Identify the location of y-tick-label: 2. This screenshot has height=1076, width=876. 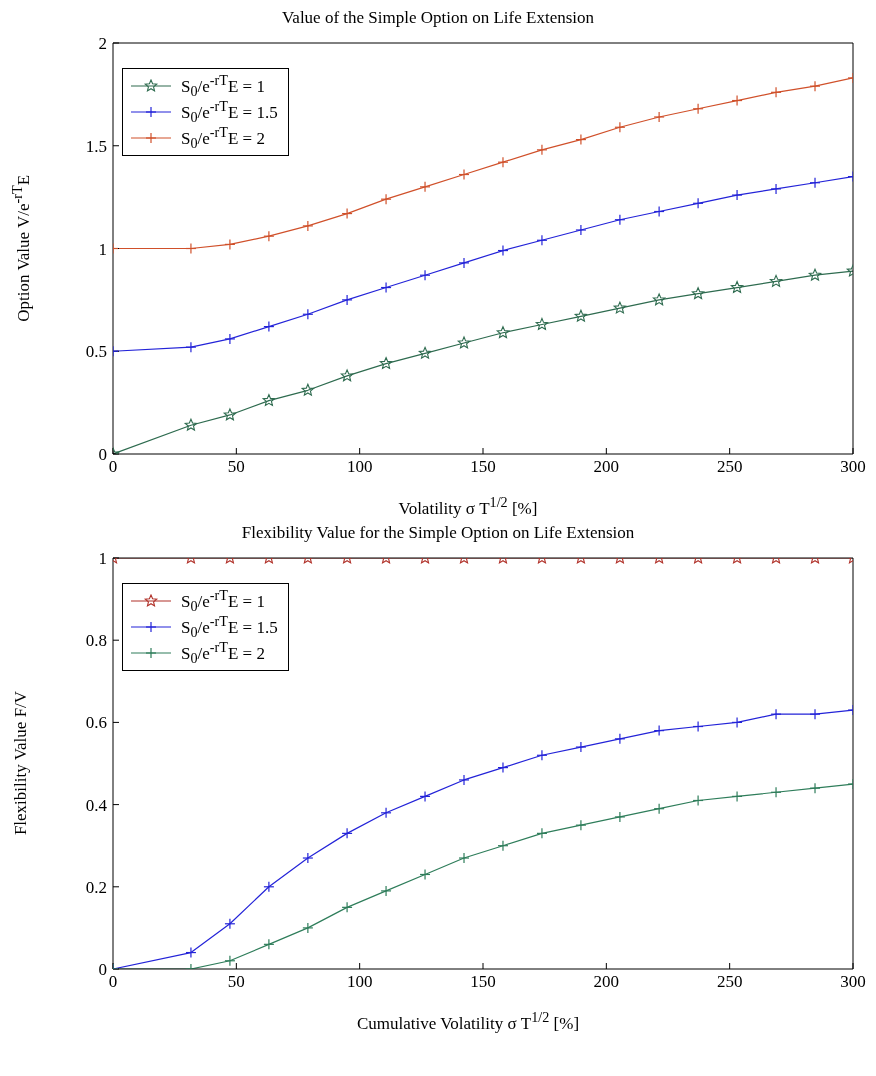
(102, 44).